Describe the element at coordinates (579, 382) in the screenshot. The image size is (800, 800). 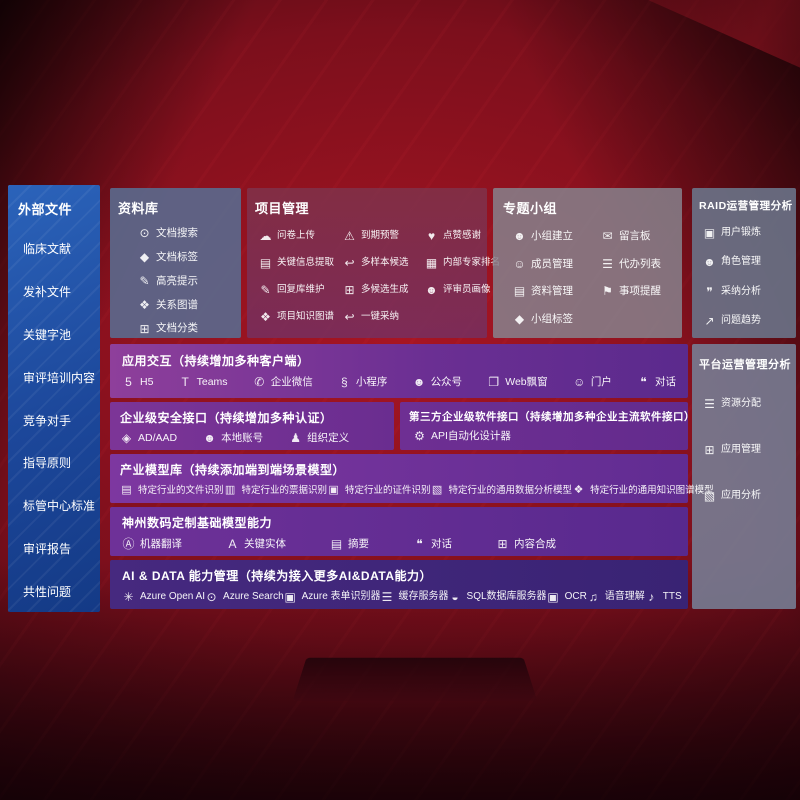
I see `portal-icon: ☺` at that location.